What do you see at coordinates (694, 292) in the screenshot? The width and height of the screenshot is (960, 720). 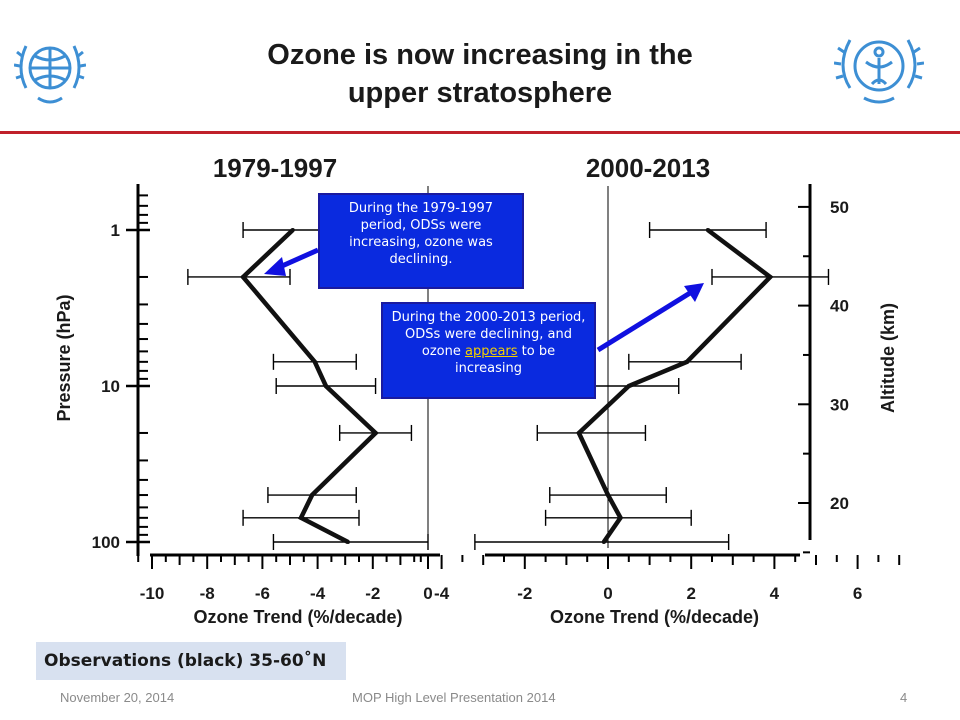 I see `arrow-right-head` at bounding box center [694, 292].